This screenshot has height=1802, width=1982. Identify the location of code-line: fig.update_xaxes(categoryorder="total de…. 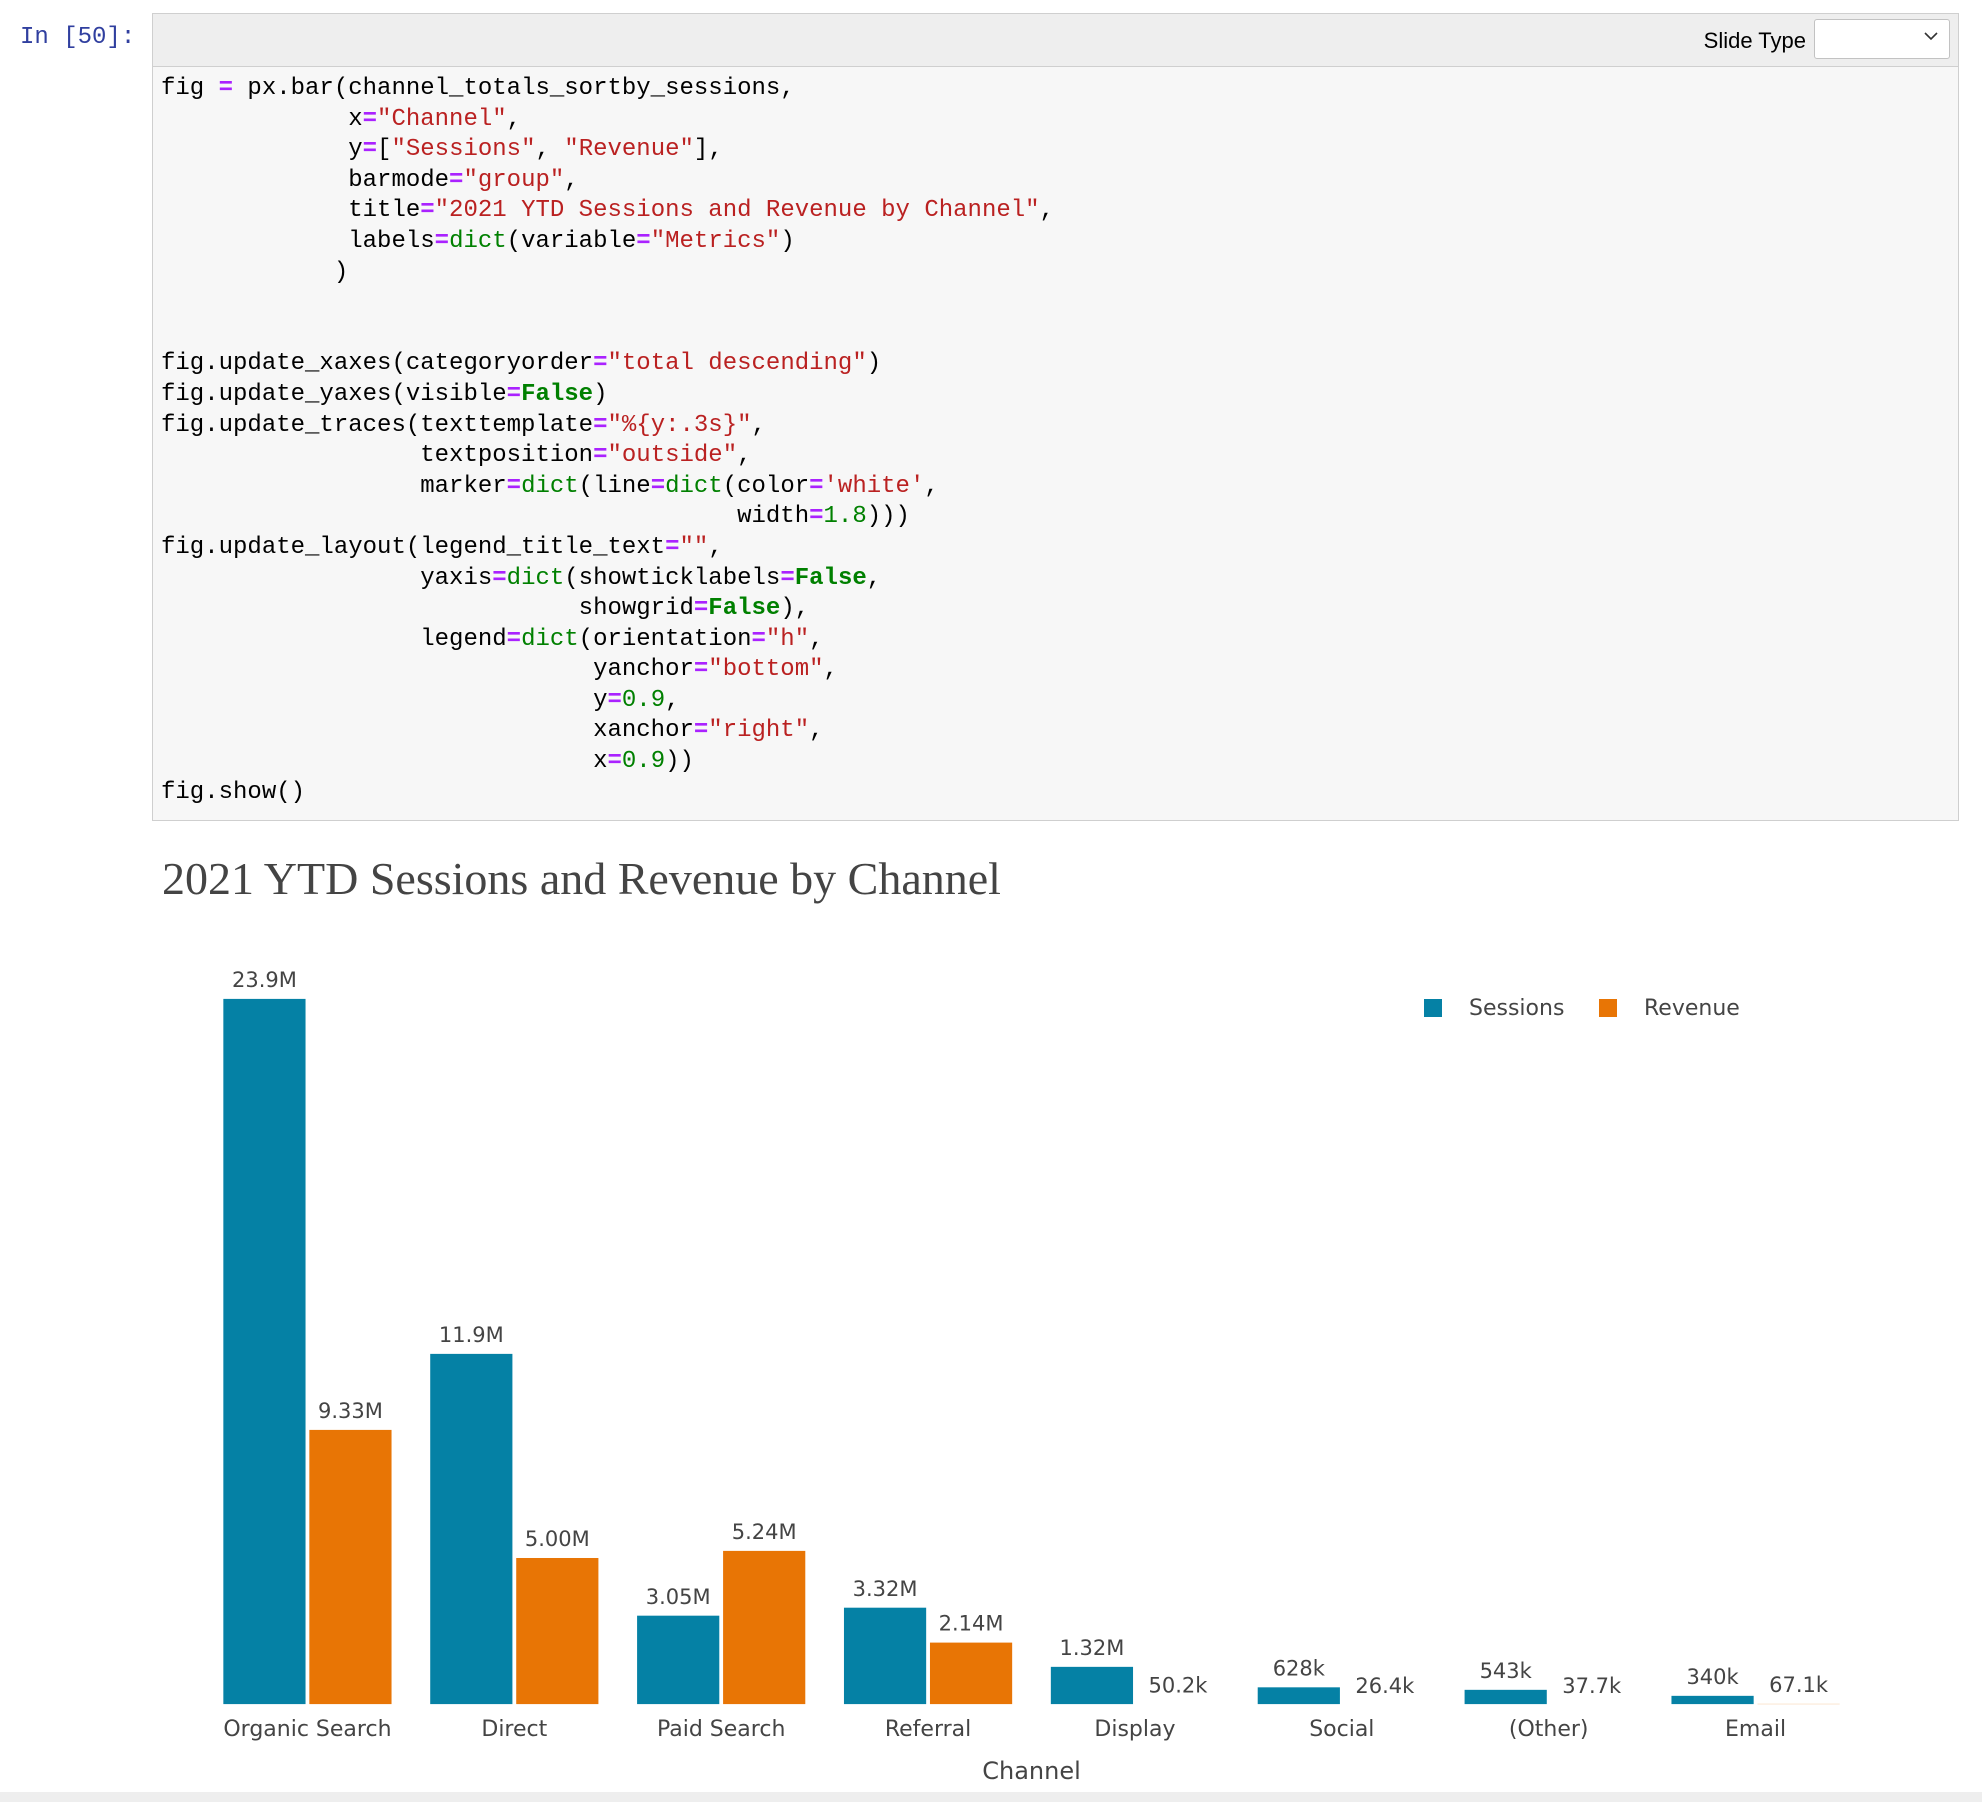
(521, 363).